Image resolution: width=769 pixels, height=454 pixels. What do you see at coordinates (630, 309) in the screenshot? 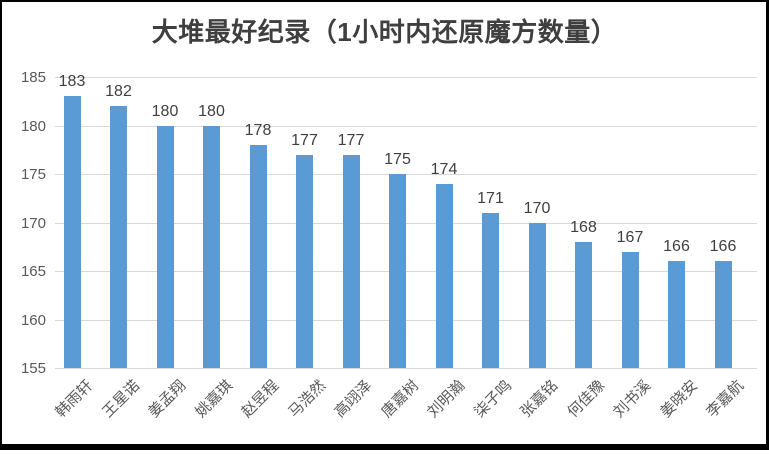
I see `bar-刘书溪` at bounding box center [630, 309].